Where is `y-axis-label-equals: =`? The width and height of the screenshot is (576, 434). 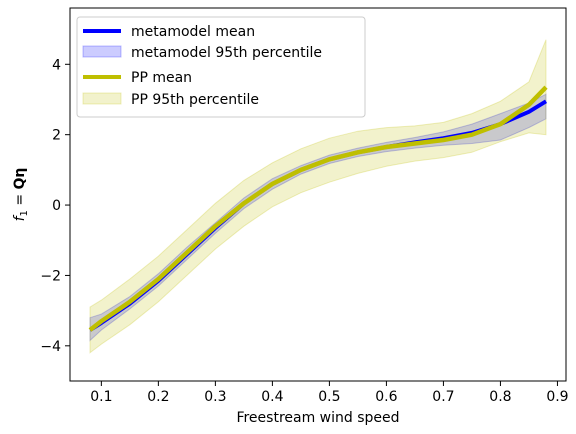 y-axis-label-equals: = is located at coordinates (20, 199).